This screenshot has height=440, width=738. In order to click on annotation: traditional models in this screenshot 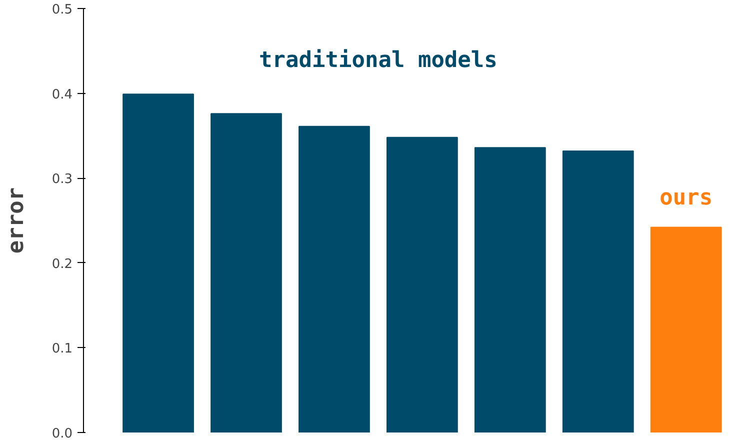, I will do `click(378, 60)`.